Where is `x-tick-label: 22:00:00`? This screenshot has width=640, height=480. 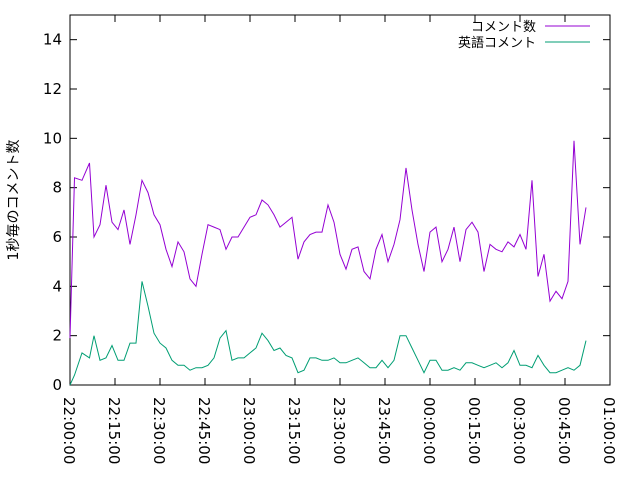
x-tick-label: 22:00:00 is located at coordinates (69, 430).